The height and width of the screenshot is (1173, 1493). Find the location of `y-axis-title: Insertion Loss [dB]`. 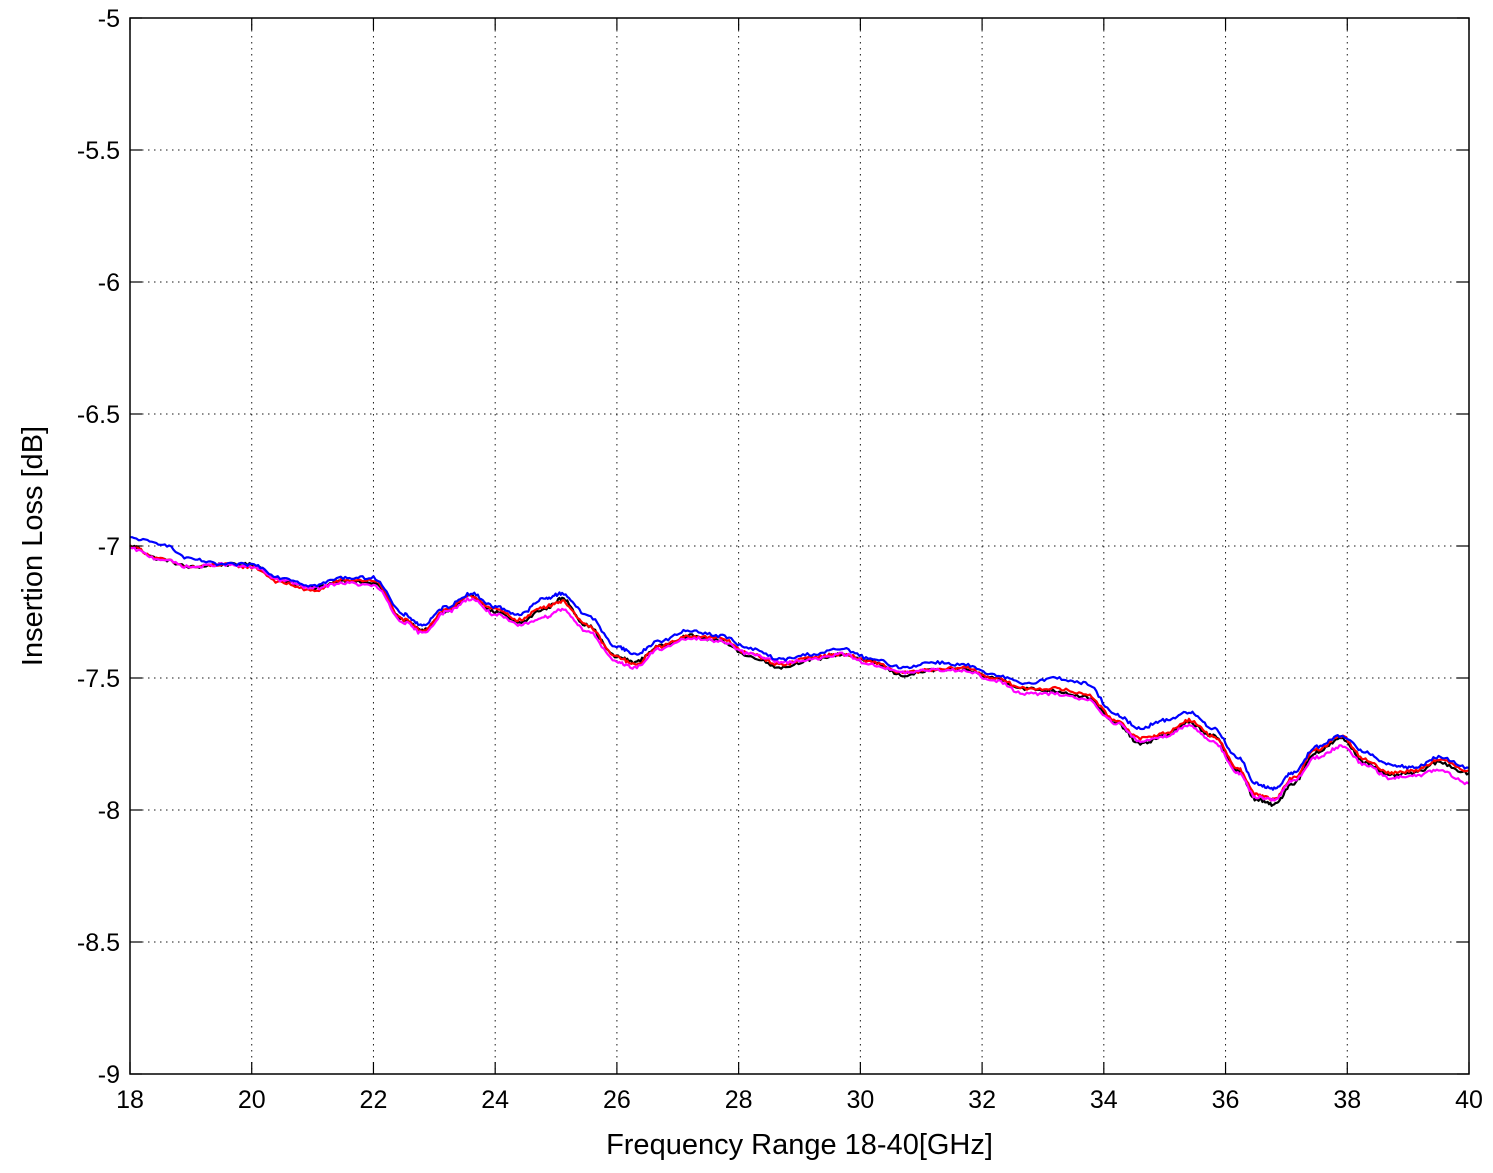

y-axis-title: Insertion Loss [dB] is located at coordinates (33, 546).